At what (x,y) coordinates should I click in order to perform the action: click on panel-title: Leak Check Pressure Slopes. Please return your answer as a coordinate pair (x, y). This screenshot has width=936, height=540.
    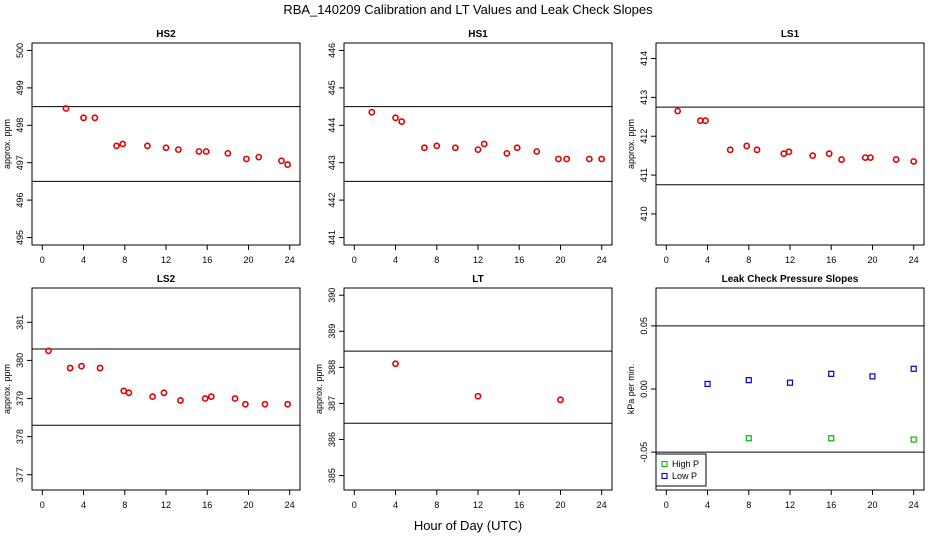
    Looking at the image, I should click on (790, 279).